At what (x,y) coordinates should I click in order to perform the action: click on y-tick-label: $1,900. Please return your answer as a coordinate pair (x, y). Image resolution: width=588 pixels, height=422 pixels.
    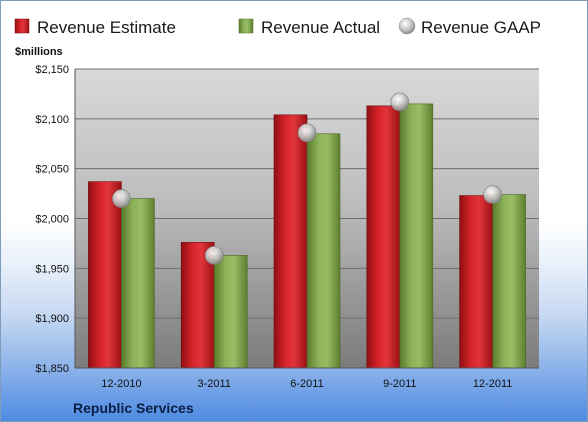
    Looking at the image, I should click on (52, 319).